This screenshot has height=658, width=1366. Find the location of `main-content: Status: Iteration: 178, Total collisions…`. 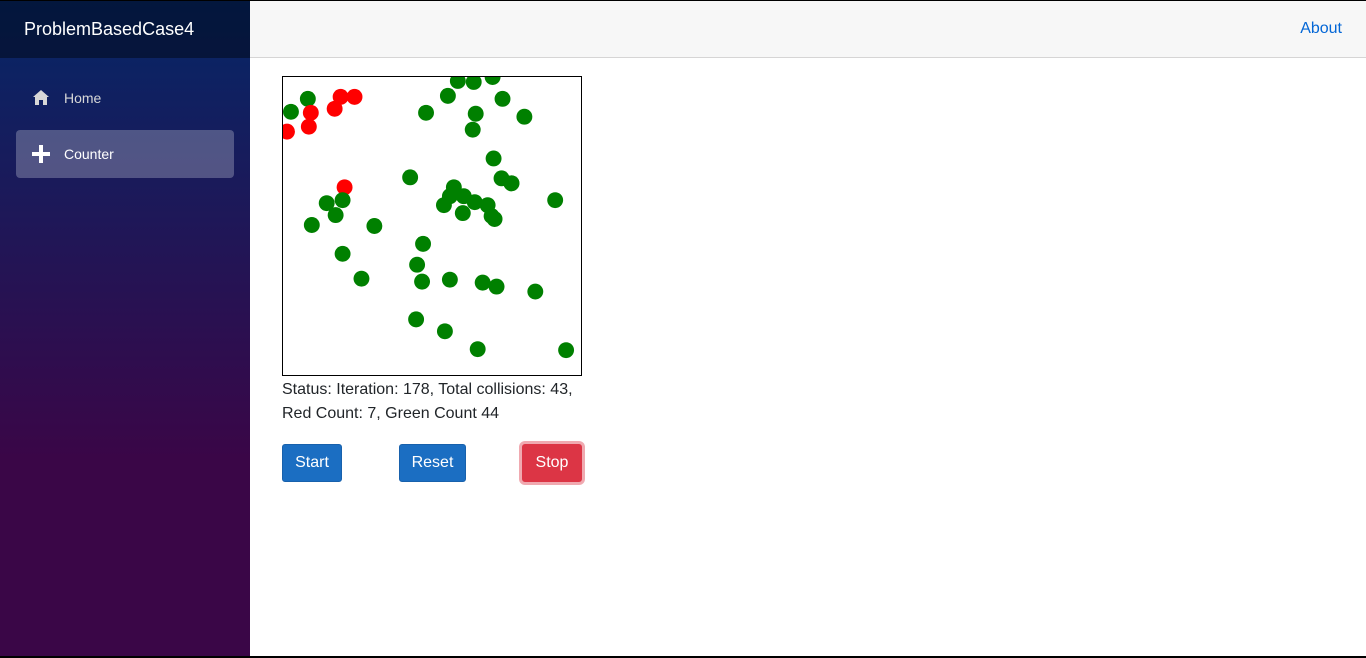

main-content: Status: Iteration: 178, Total collisions… is located at coordinates (437, 280).